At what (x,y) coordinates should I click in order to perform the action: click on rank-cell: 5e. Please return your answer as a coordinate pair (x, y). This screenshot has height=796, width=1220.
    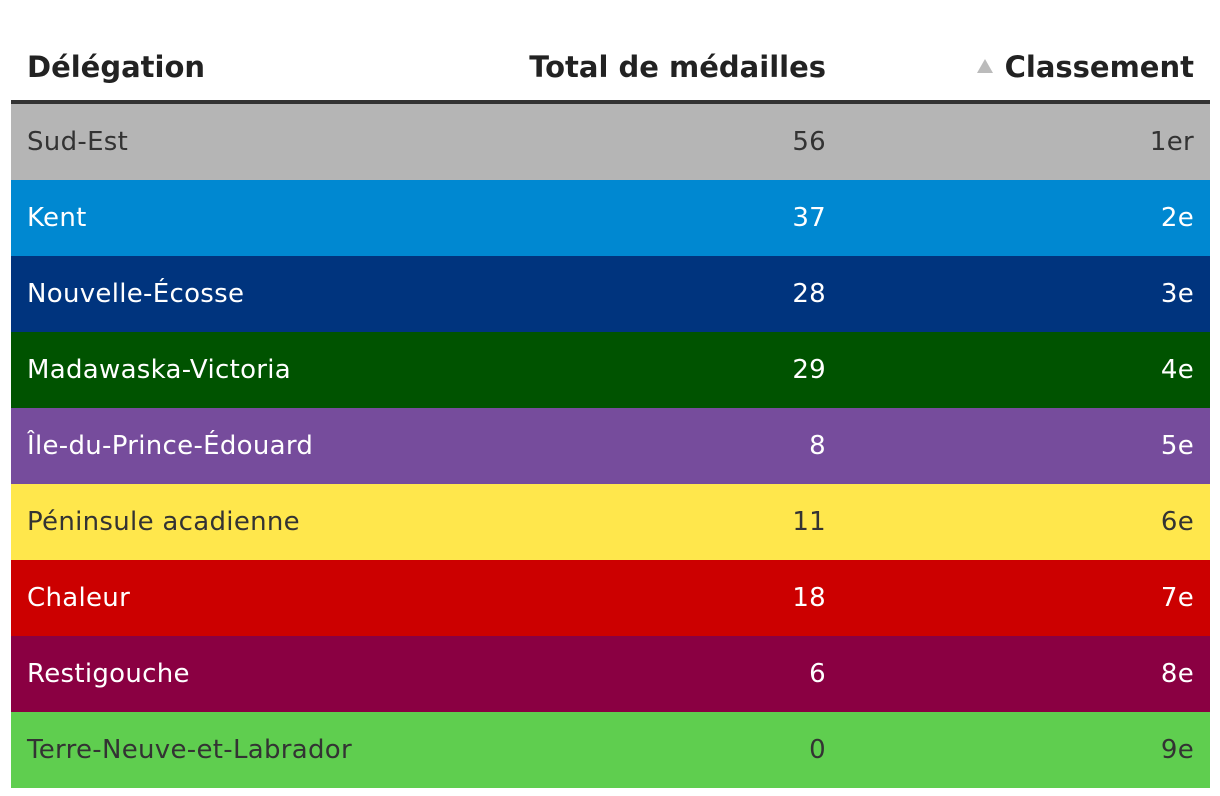
    Looking at the image, I should click on (1177, 446).